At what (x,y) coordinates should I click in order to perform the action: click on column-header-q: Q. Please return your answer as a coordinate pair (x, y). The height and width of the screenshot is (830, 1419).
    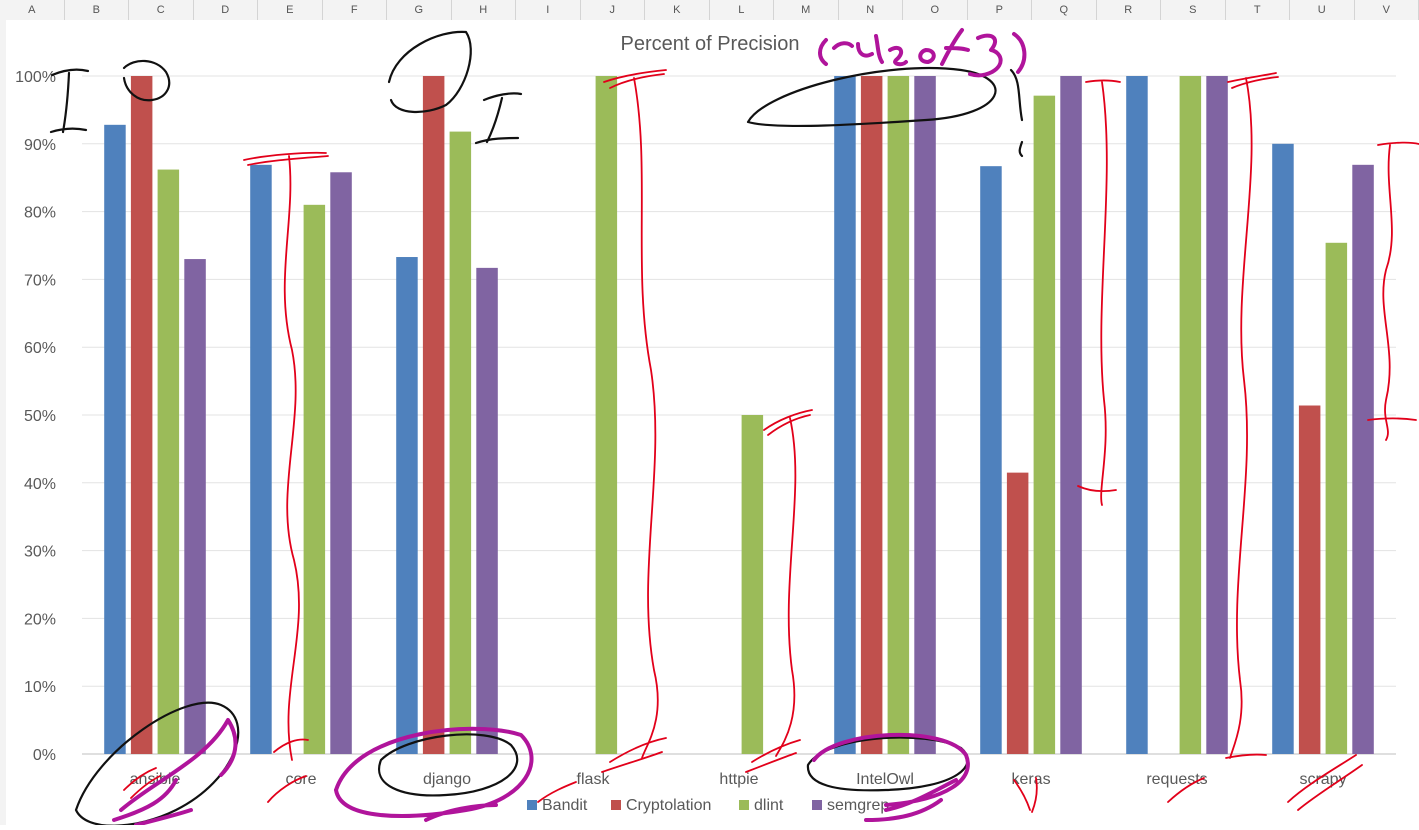
    Looking at the image, I should click on (1064, 10).